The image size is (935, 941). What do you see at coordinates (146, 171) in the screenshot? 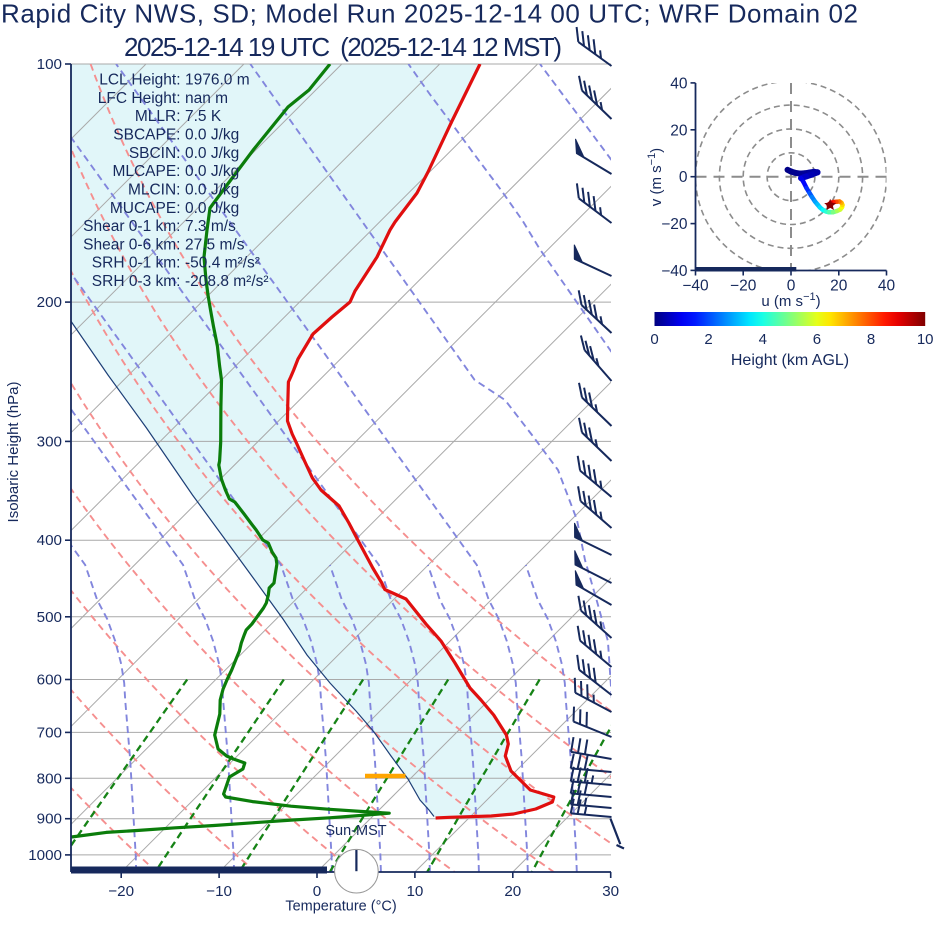
I see `svg-text: MLCAPE:` at bounding box center [146, 171].